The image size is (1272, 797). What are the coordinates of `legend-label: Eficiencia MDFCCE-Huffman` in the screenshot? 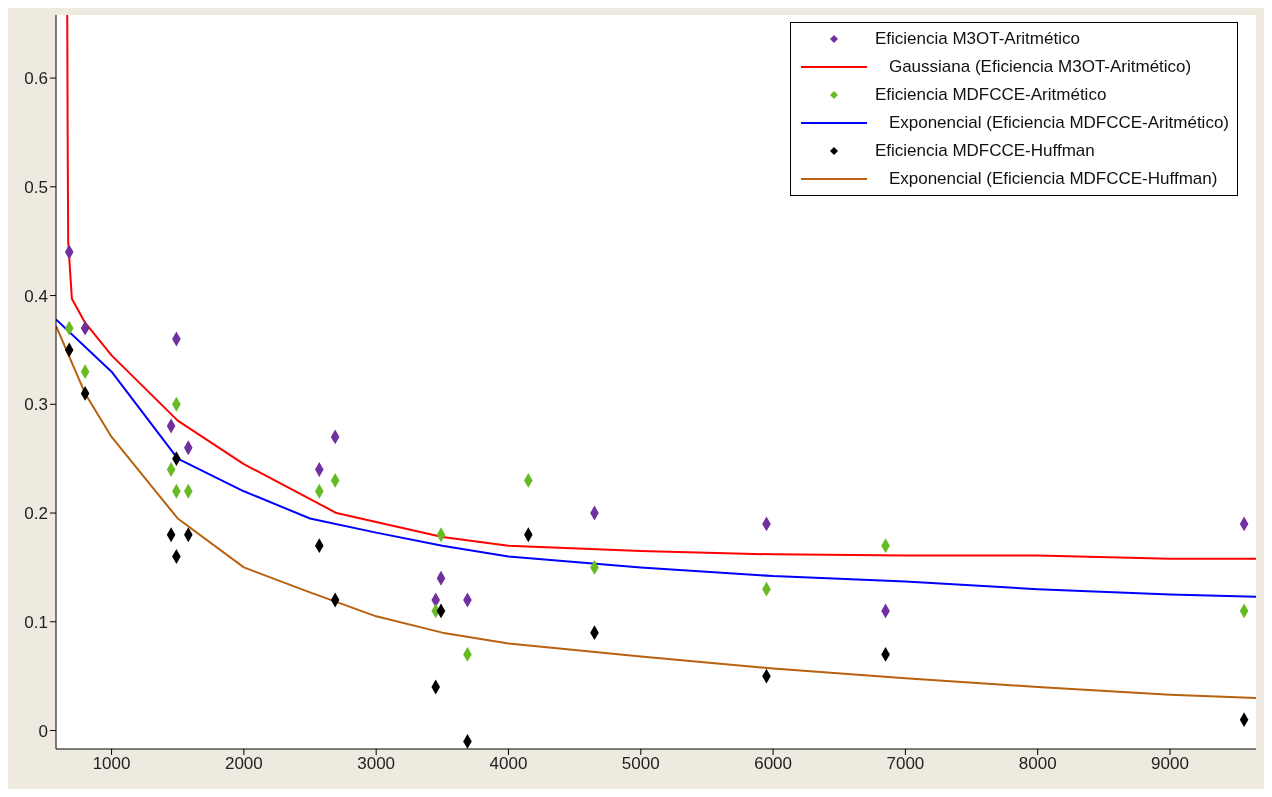 It's located at (984, 151).